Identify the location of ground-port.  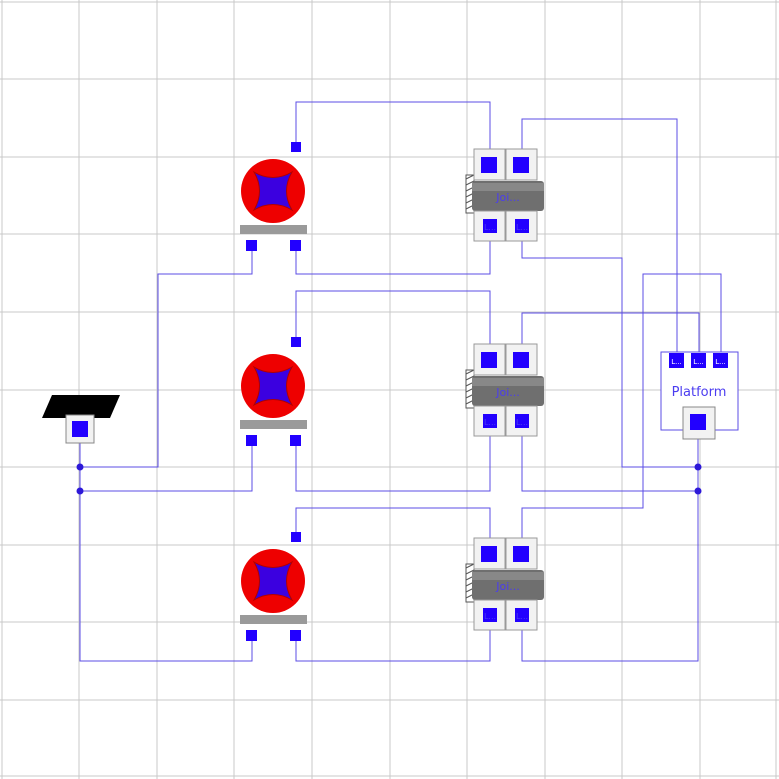
(80, 429).